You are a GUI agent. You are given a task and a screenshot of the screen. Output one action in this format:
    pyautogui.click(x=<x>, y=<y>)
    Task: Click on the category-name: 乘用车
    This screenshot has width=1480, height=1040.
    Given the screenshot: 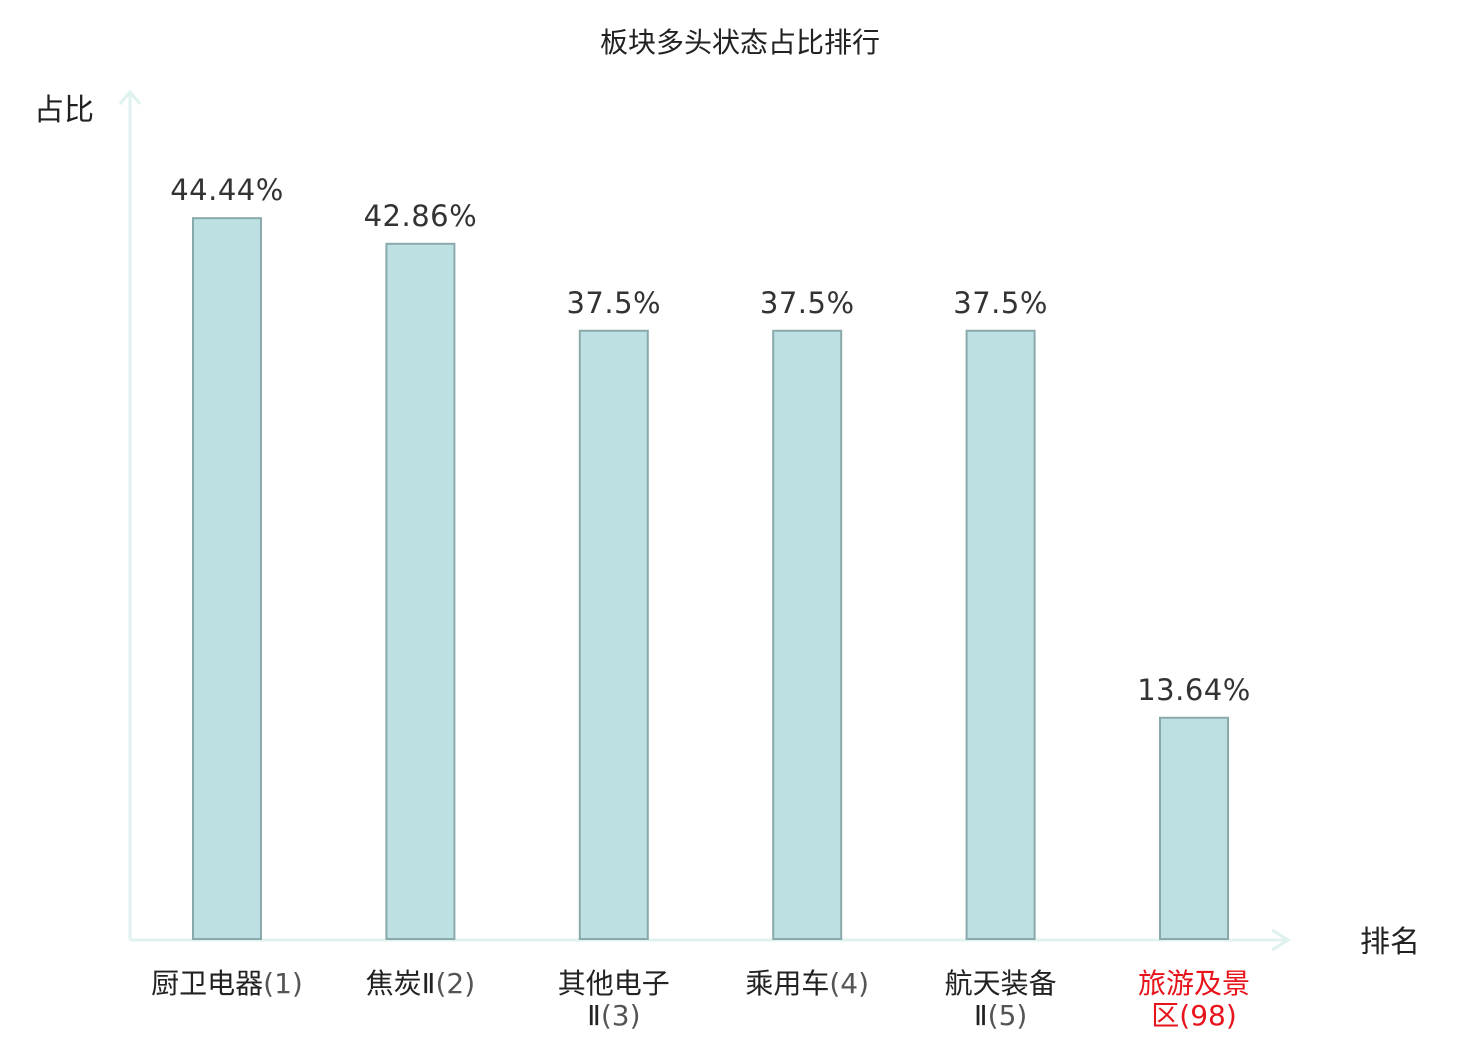 What is the action you would take?
    pyautogui.click(x=787, y=983)
    